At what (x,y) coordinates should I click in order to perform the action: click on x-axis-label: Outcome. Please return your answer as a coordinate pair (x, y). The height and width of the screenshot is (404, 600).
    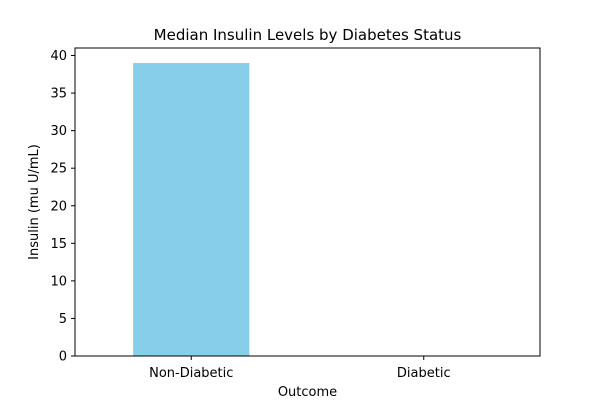
    Looking at the image, I should click on (307, 392).